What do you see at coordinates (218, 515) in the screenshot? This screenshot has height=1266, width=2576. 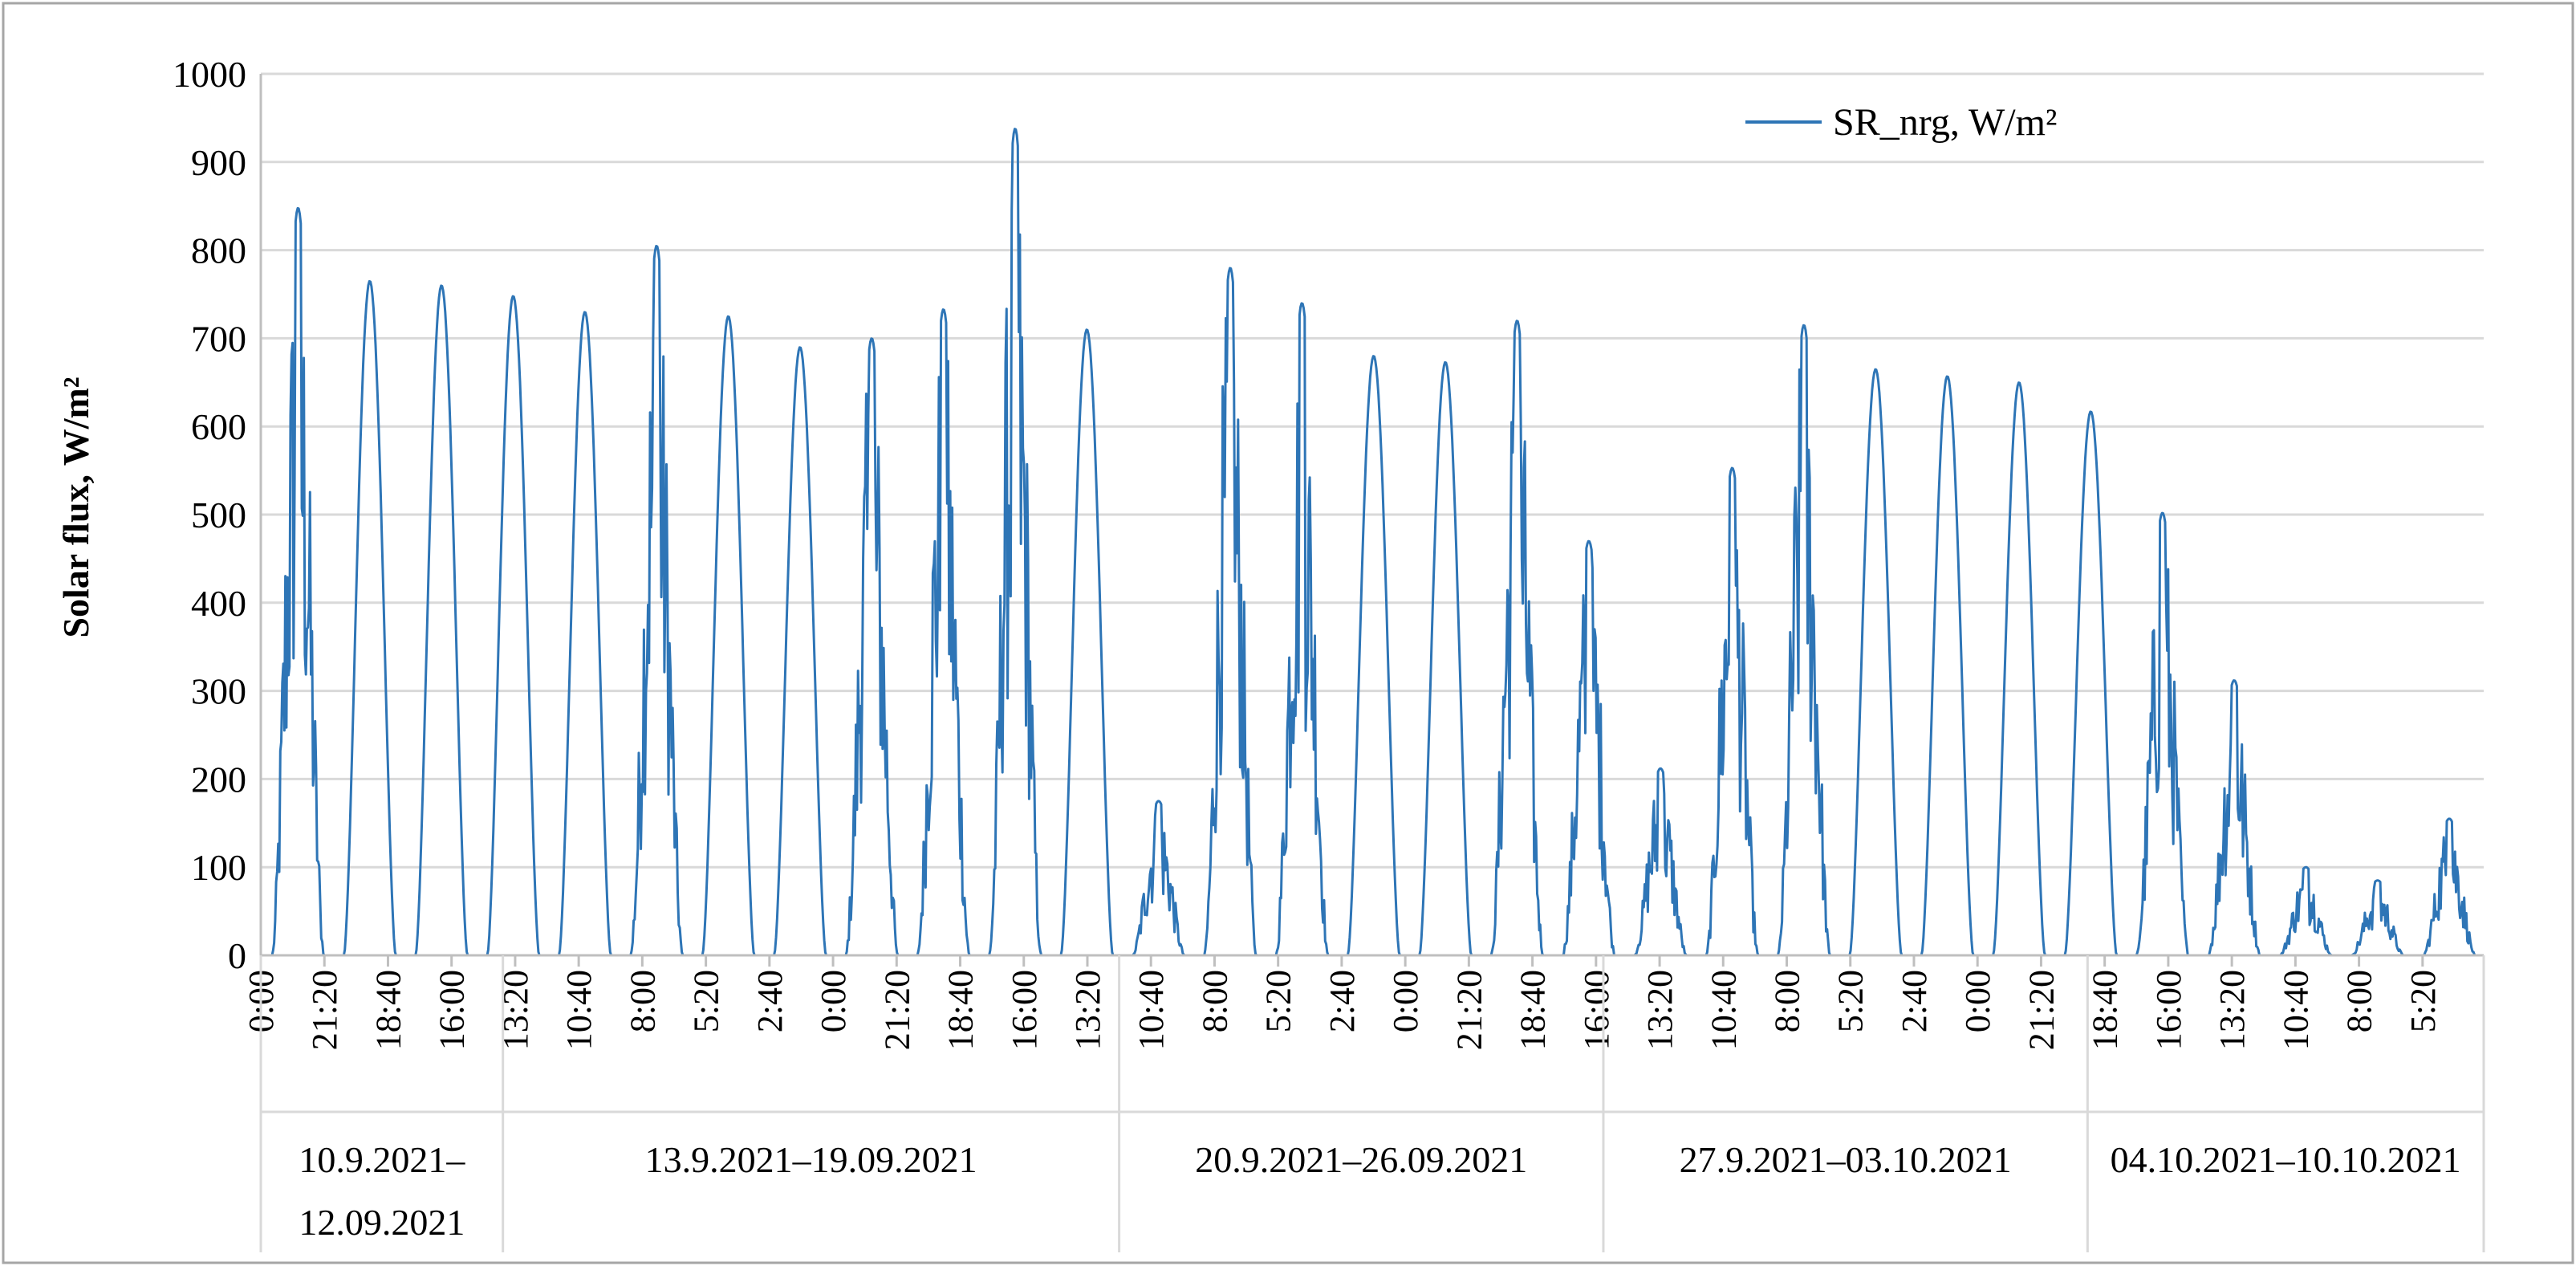 I see `y-tick-label-500: 500` at bounding box center [218, 515].